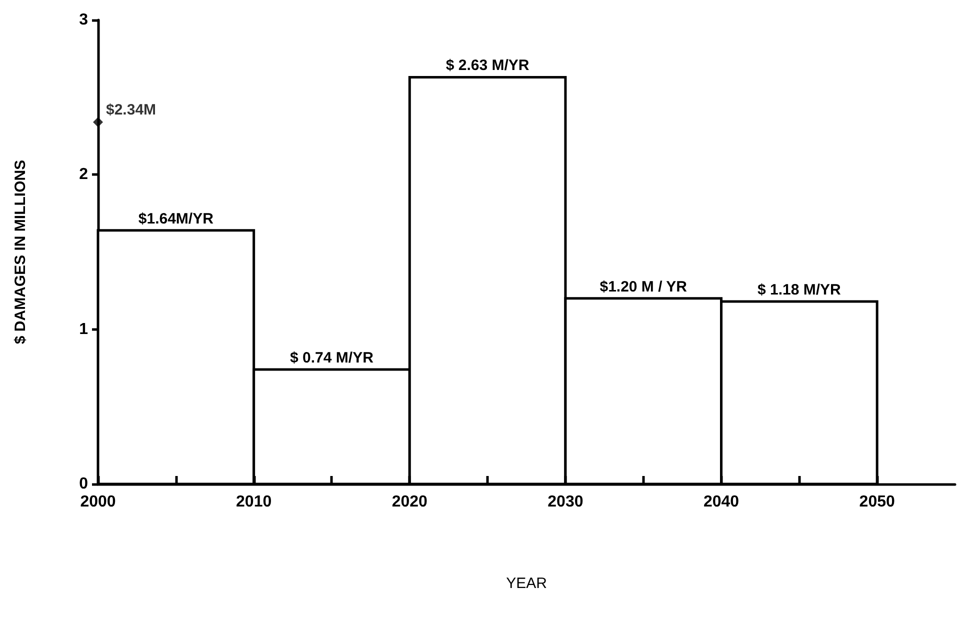 The image size is (961, 624). I want to click on x-tick-label: 2050, so click(877, 502).